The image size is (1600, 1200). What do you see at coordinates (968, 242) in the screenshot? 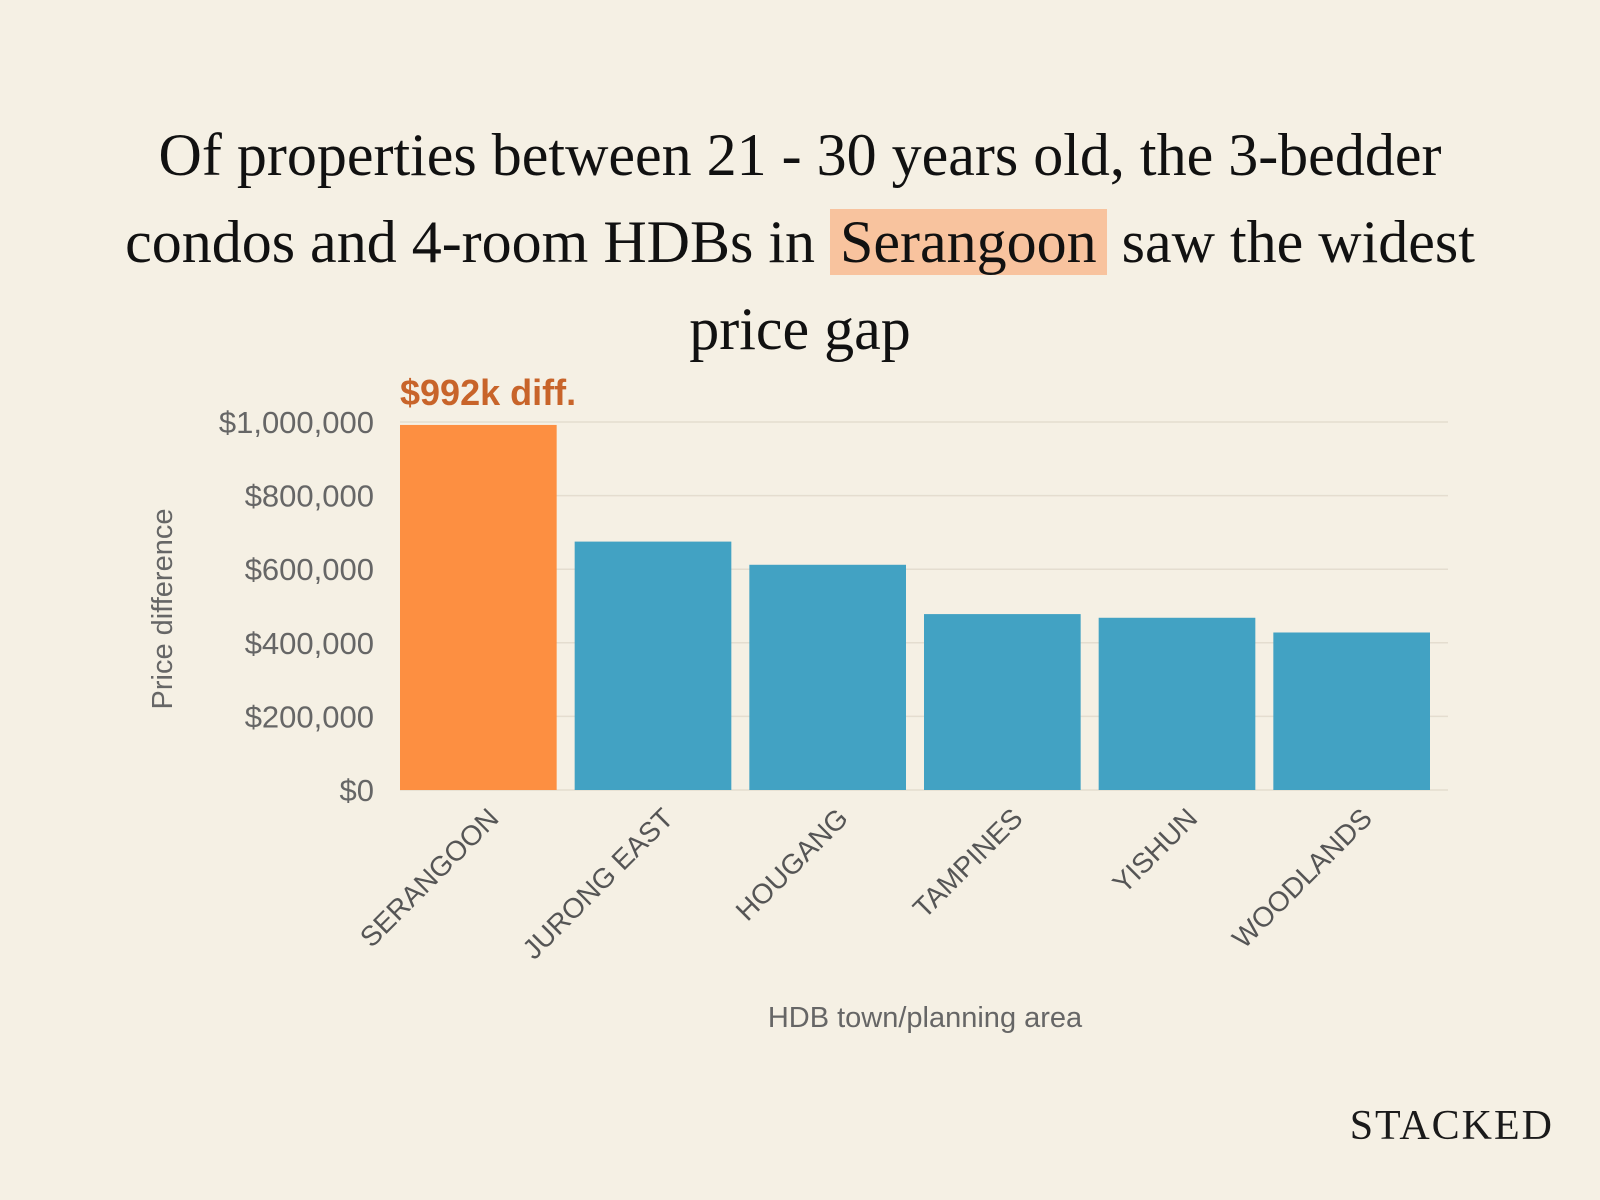
I see `title-highlight: Serangoon` at bounding box center [968, 242].